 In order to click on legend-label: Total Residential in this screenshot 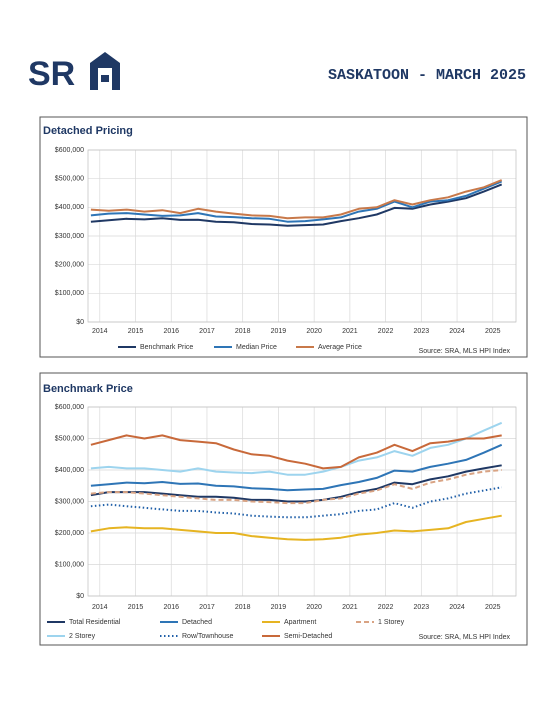, I will do `click(95, 622)`.